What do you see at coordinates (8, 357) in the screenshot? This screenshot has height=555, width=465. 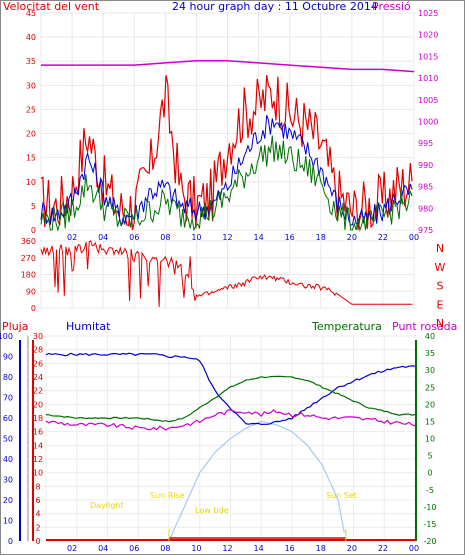 I see `humidity-tick: 90` at bounding box center [8, 357].